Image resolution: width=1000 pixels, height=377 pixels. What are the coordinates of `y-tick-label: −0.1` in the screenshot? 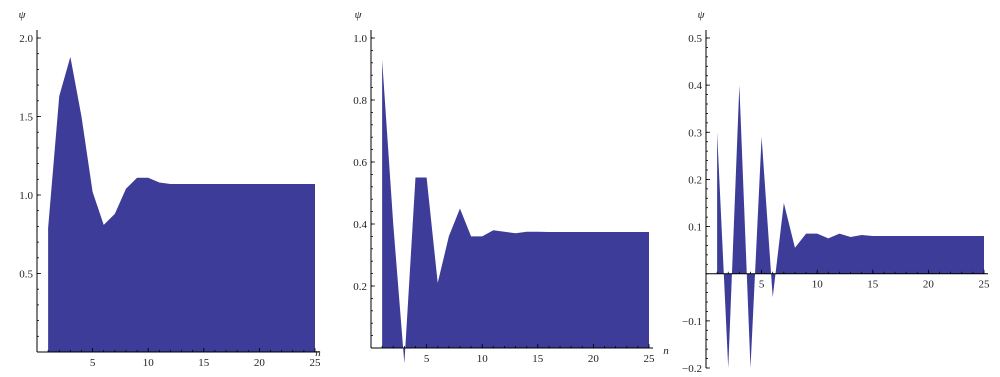 It's located at (692, 322).